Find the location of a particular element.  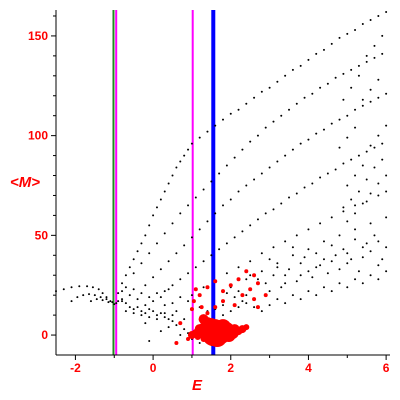

x-tick-label-1: 0 is located at coordinates (153, 368).